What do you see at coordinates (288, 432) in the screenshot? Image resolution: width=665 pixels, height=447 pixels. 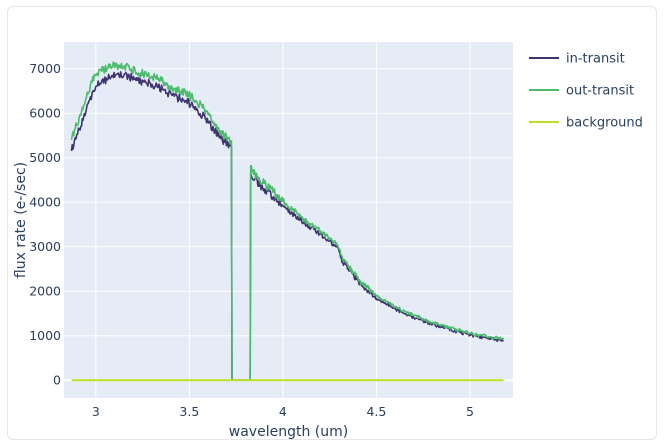 I see `x-axis-title: wavelength (um)` at bounding box center [288, 432].